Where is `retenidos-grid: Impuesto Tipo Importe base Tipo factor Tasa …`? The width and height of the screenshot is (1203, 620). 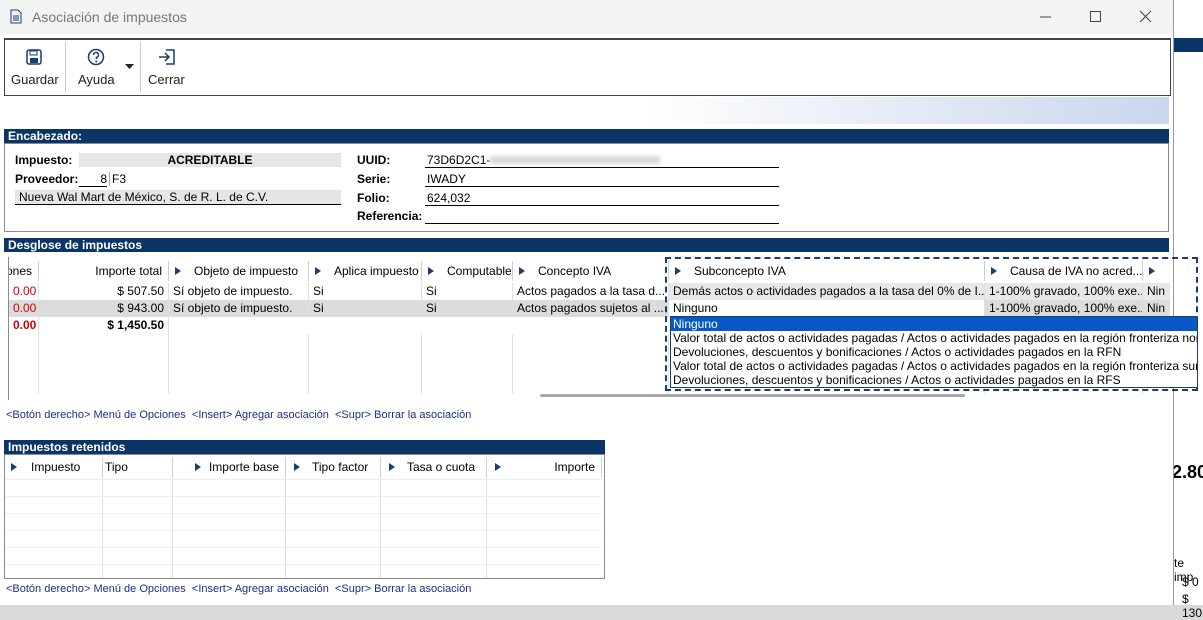 retenidos-grid: Impuesto Tipo Importe base Tipo factor Tasa … is located at coordinates (304, 516).